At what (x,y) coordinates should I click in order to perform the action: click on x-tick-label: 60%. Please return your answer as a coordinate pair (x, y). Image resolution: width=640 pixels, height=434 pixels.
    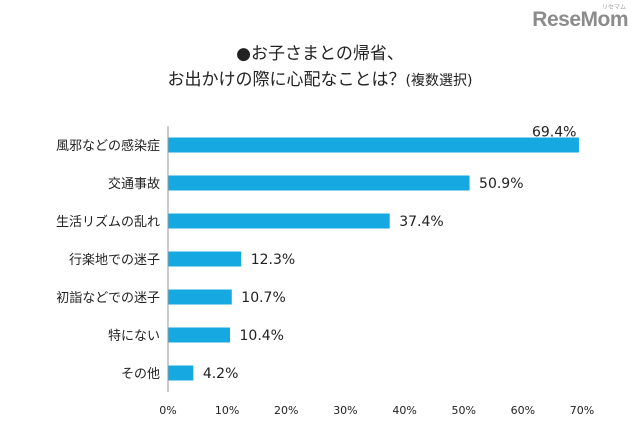
    Looking at the image, I should click on (523, 410).